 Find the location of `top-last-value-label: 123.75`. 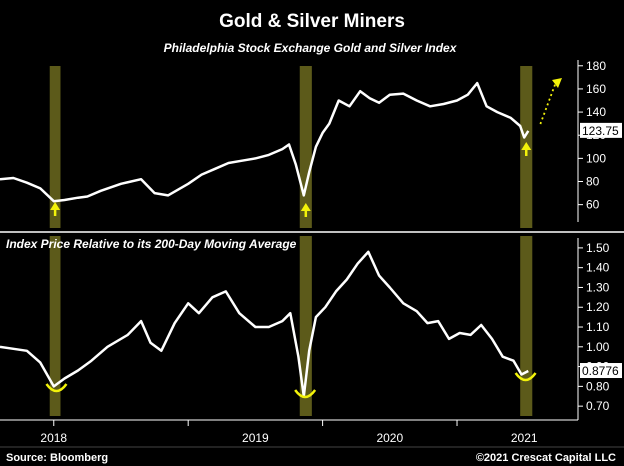

top-last-value-label: 123.75 is located at coordinates (600, 131).